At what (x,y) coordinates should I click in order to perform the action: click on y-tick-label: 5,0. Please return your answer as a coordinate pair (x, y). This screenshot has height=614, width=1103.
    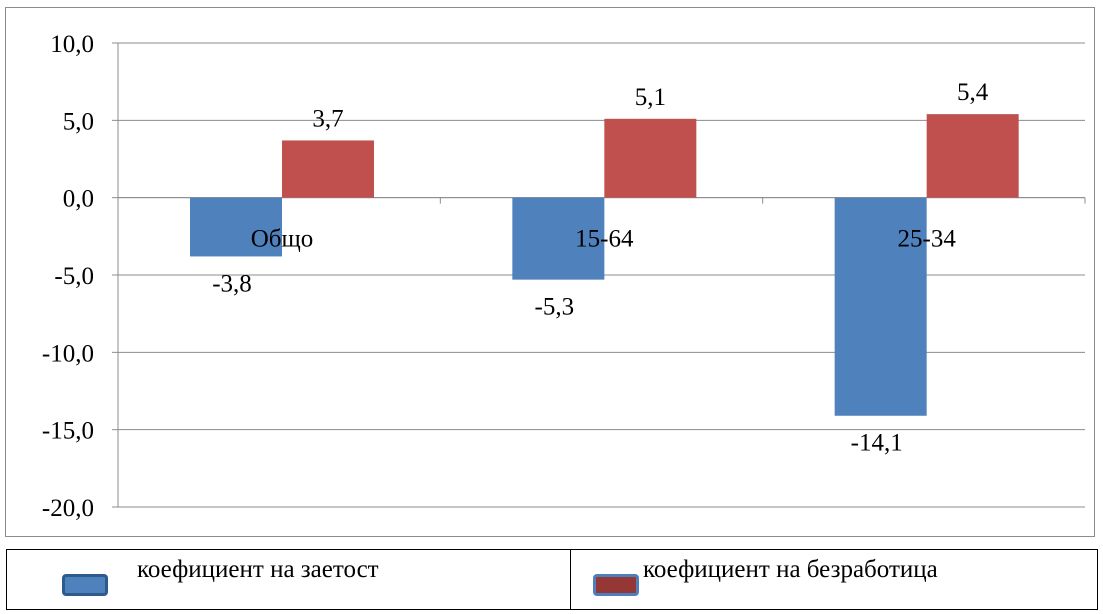
    Looking at the image, I should click on (78, 121).